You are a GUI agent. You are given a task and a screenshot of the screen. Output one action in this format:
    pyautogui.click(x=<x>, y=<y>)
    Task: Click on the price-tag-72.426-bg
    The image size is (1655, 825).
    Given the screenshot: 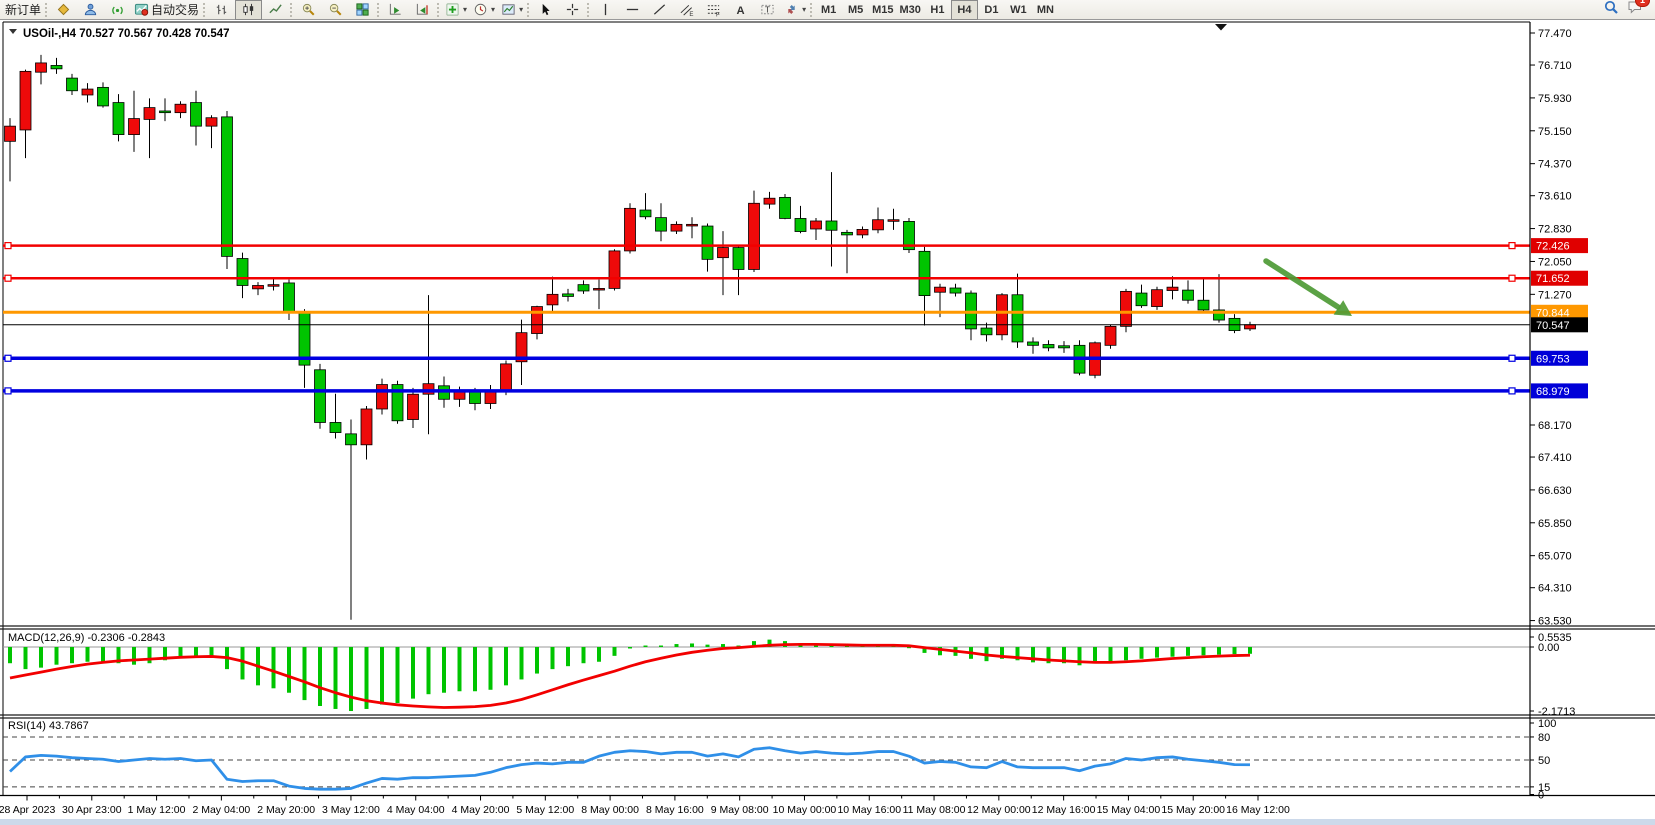 What is the action you would take?
    pyautogui.click(x=1559, y=246)
    